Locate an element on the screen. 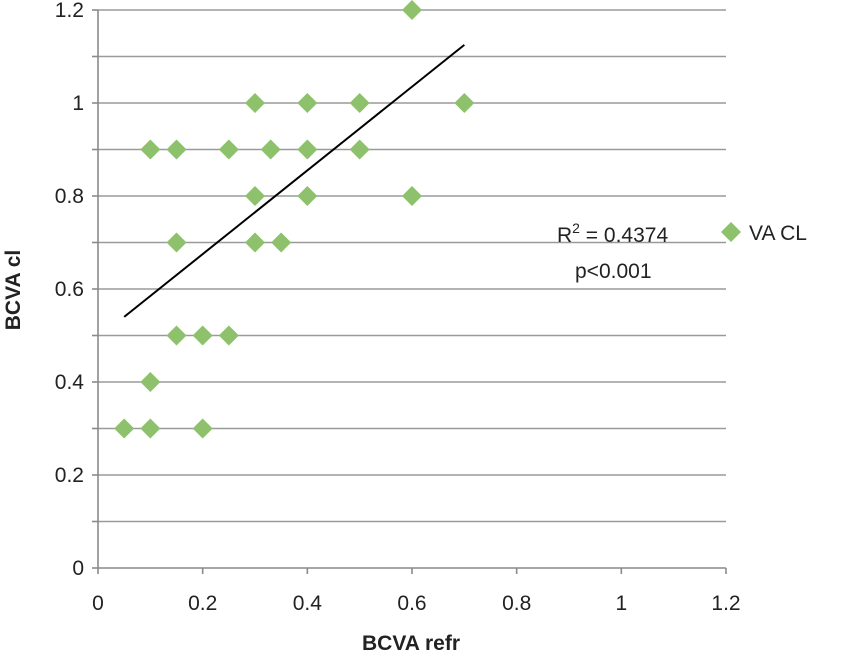  r-squared-superscript: 2 is located at coordinates (576, 228).